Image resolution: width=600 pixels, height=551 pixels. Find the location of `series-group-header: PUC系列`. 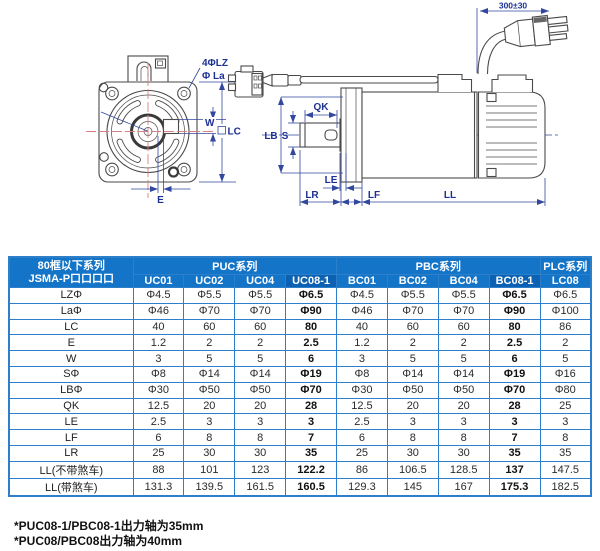

series-group-header: PUC系列 is located at coordinates (234, 265).